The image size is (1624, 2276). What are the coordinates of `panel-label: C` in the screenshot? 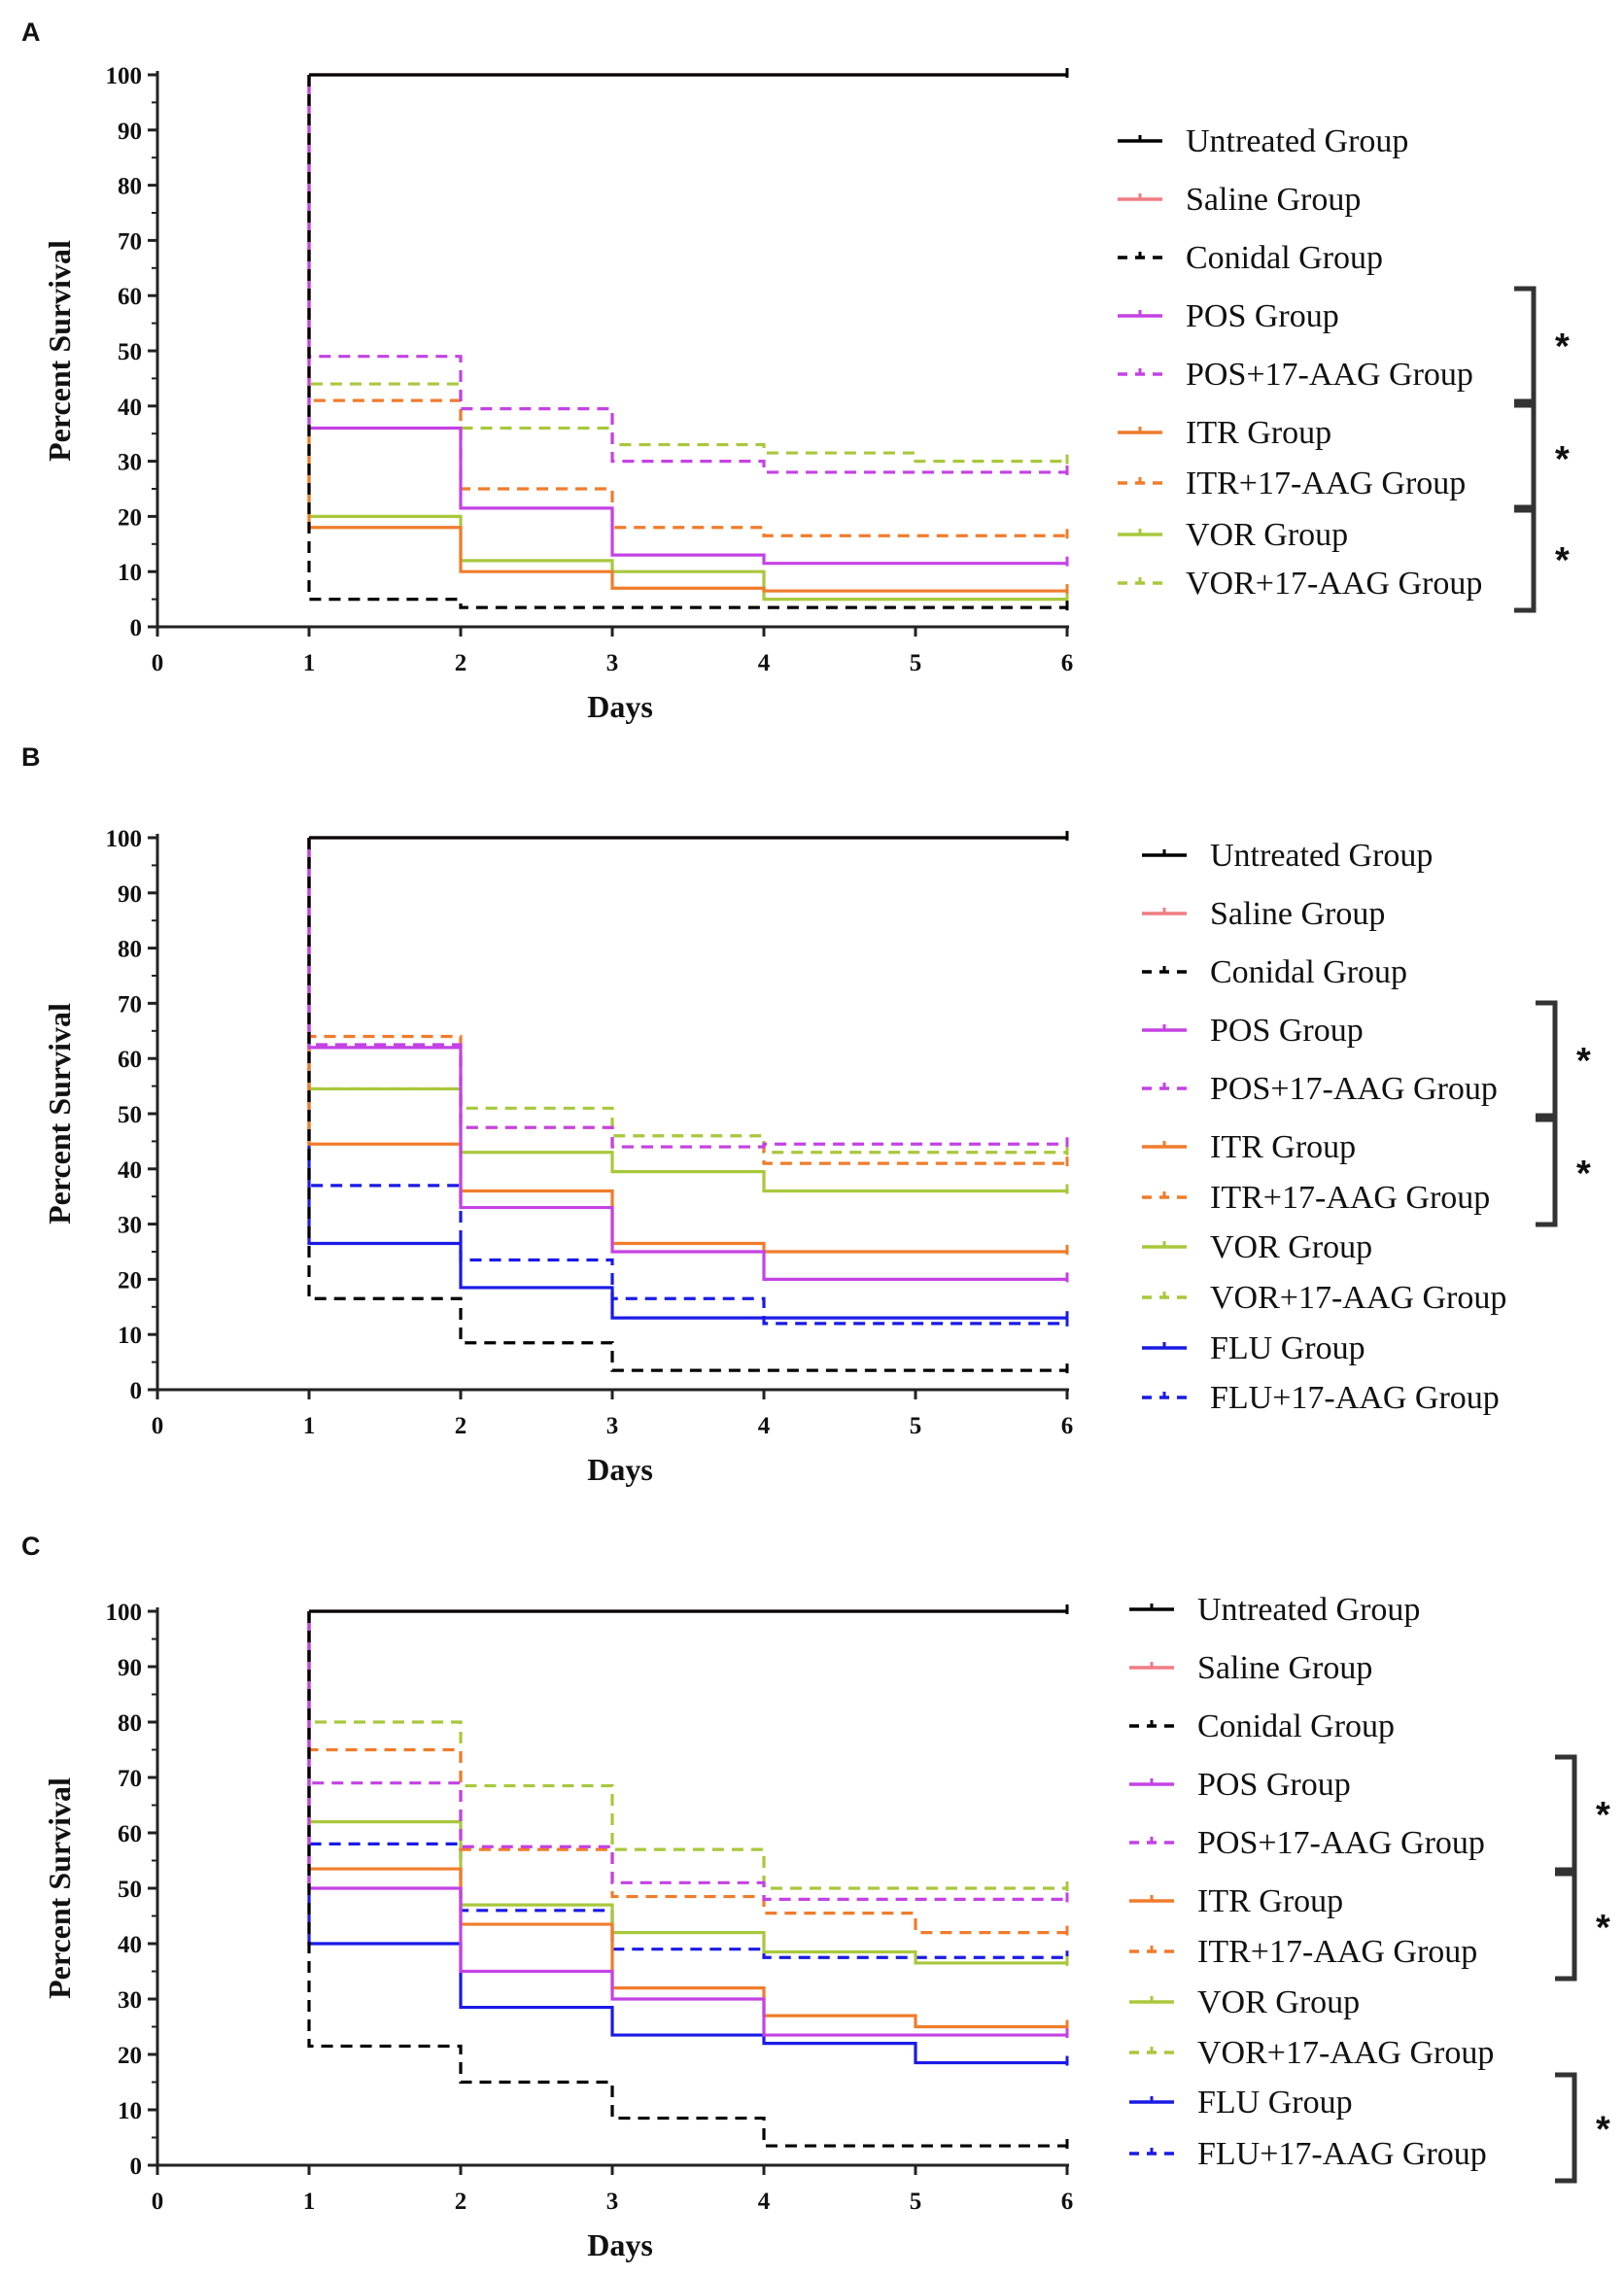 It's located at (31, 1546).